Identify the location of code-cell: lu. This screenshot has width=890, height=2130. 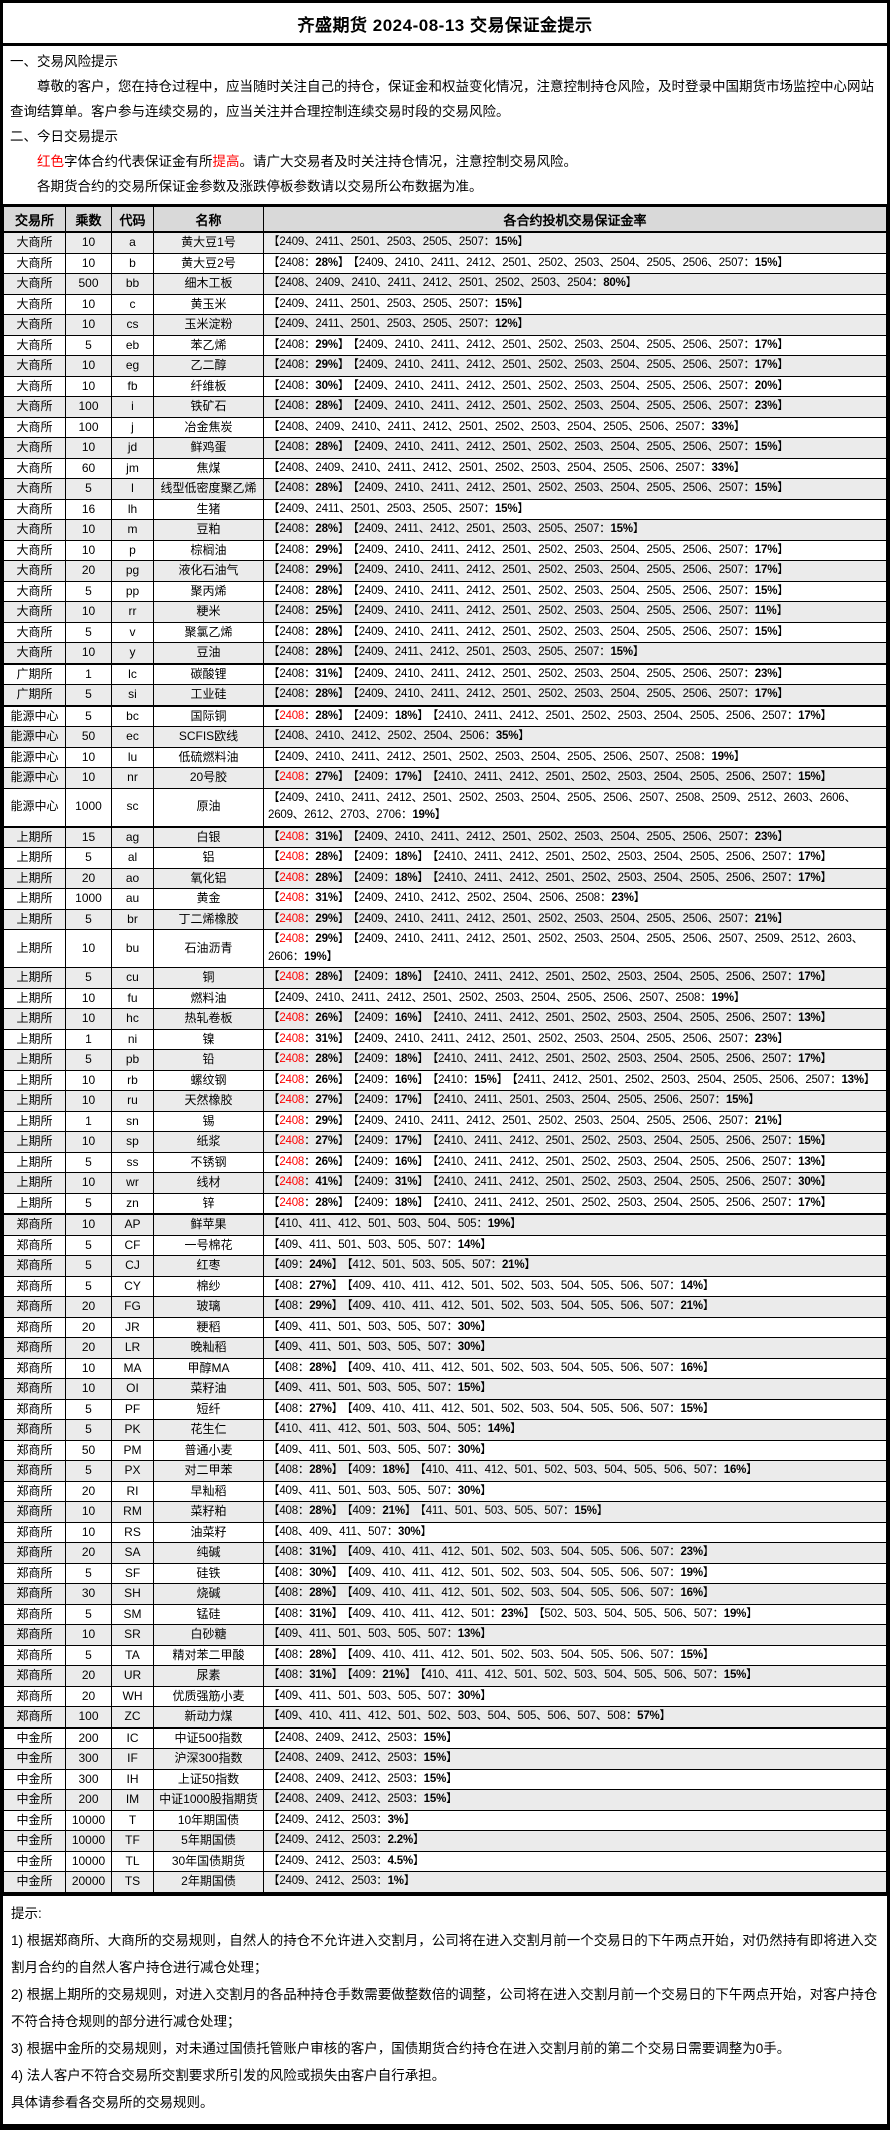
(132, 757).